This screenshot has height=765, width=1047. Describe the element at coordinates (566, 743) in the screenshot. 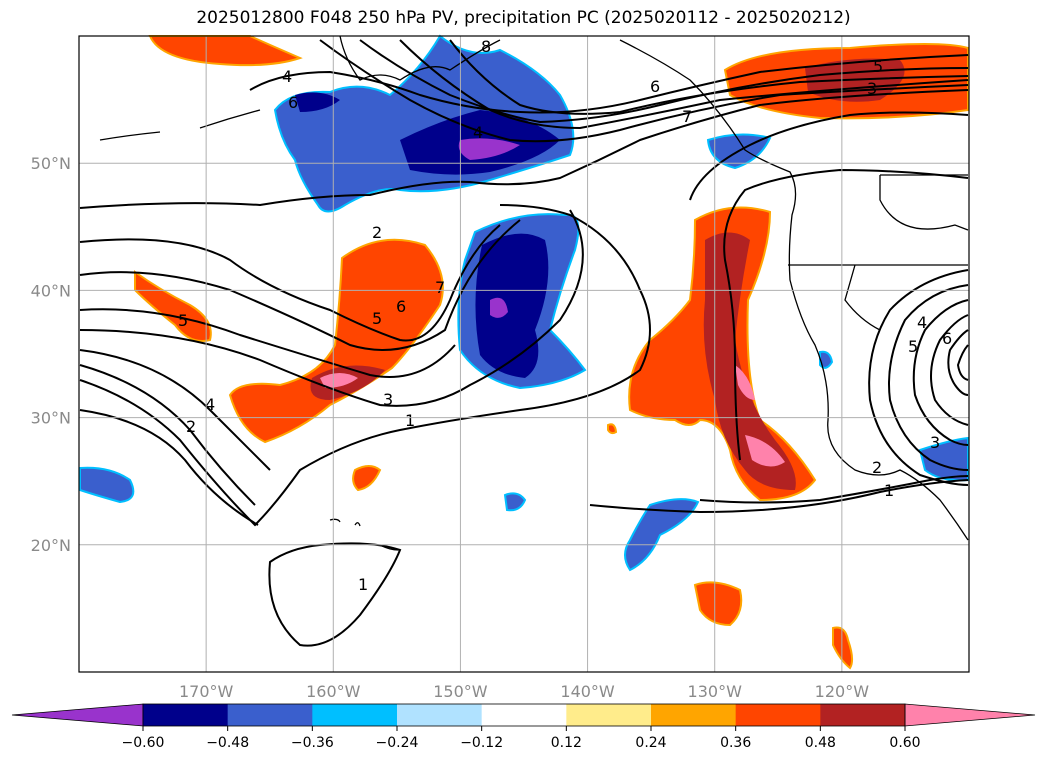

I see `colorbar-tick-label: 0.12` at that location.